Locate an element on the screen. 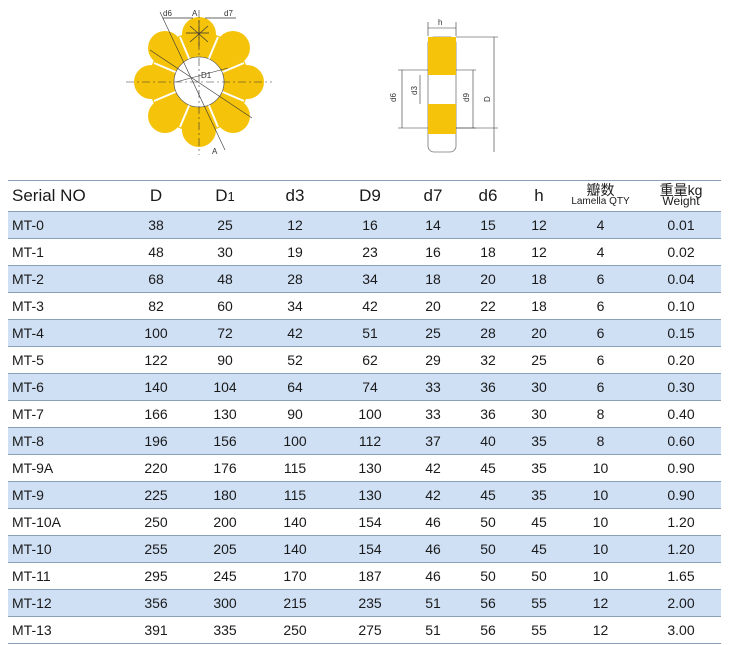 This screenshot has height=645, width=750. cell-d7: 25 is located at coordinates (433, 333).